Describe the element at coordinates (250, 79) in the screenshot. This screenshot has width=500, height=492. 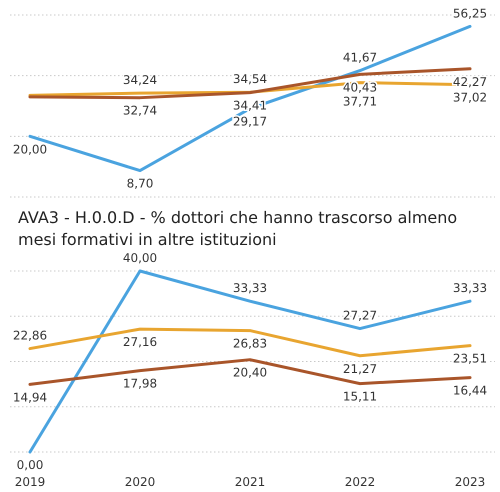
I see `data-label: 34,54` at that location.